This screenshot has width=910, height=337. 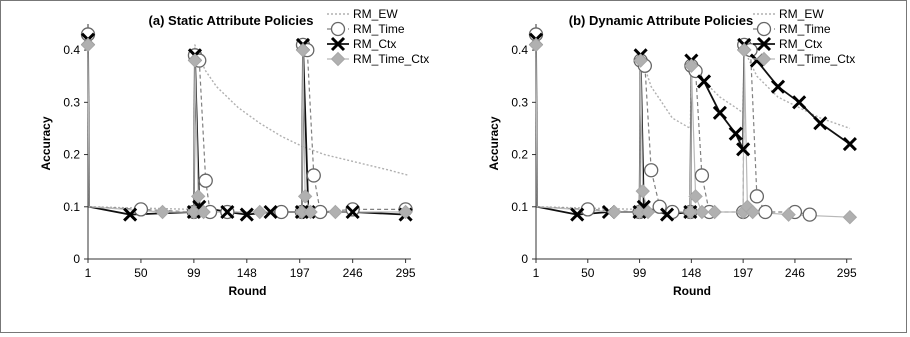 What do you see at coordinates (71, 207) in the screenshot?
I see `chart0-ytick-label-1: 0.1` at bounding box center [71, 207].